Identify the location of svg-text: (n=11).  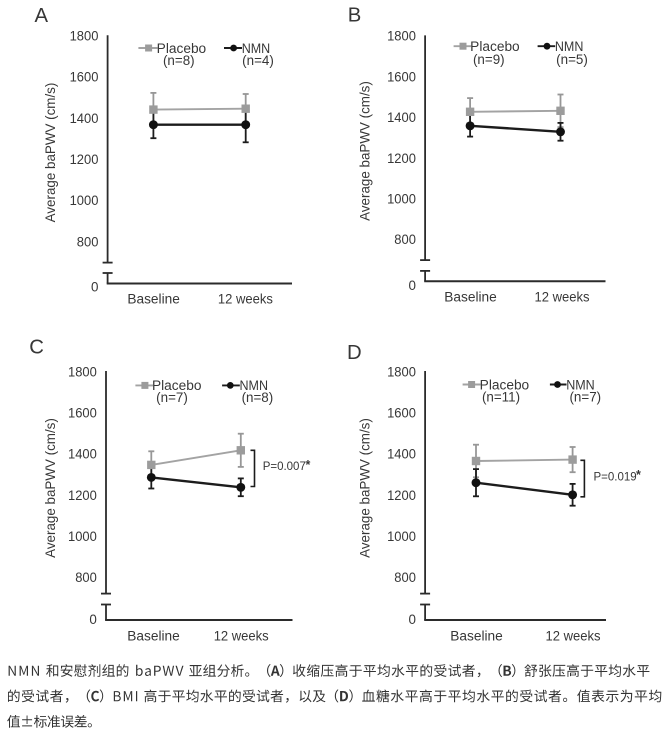
(501, 396).